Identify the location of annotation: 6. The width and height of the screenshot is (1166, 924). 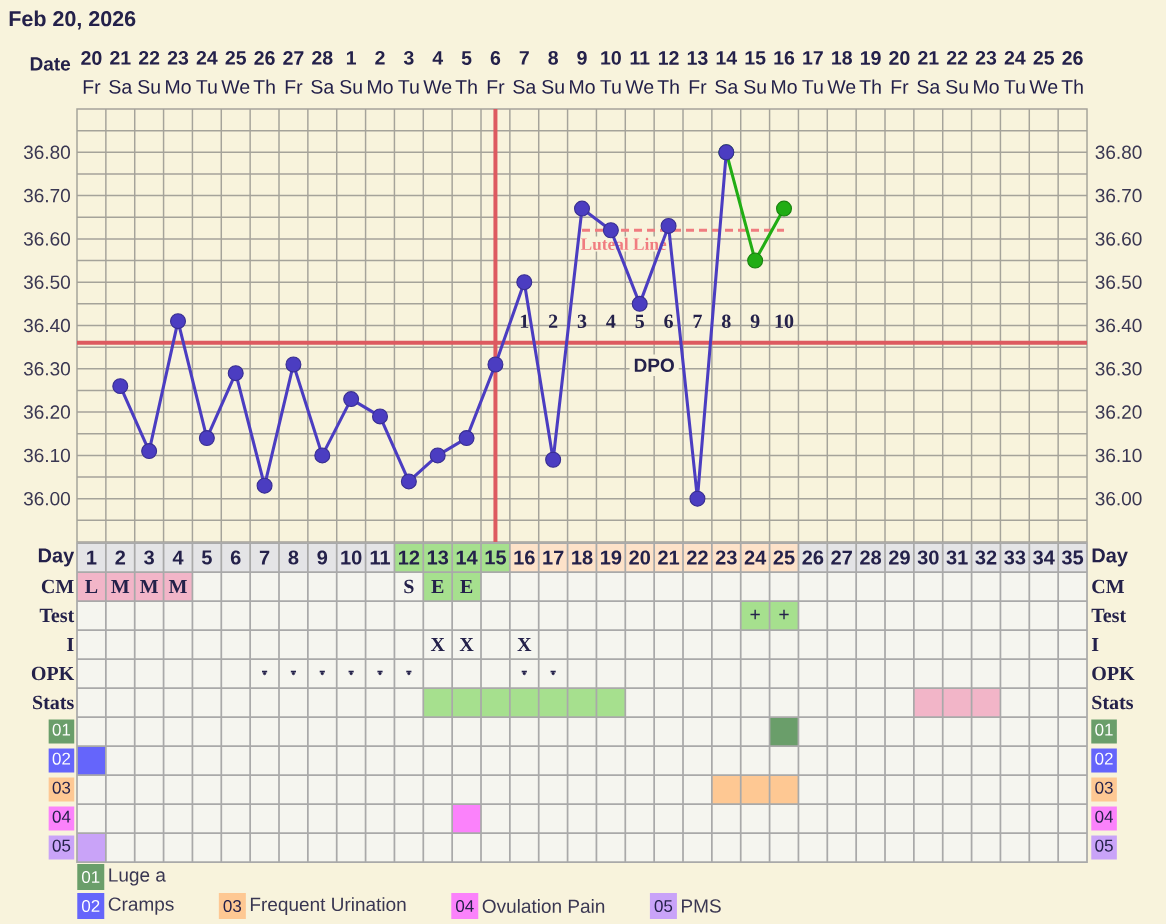
(668, 321).